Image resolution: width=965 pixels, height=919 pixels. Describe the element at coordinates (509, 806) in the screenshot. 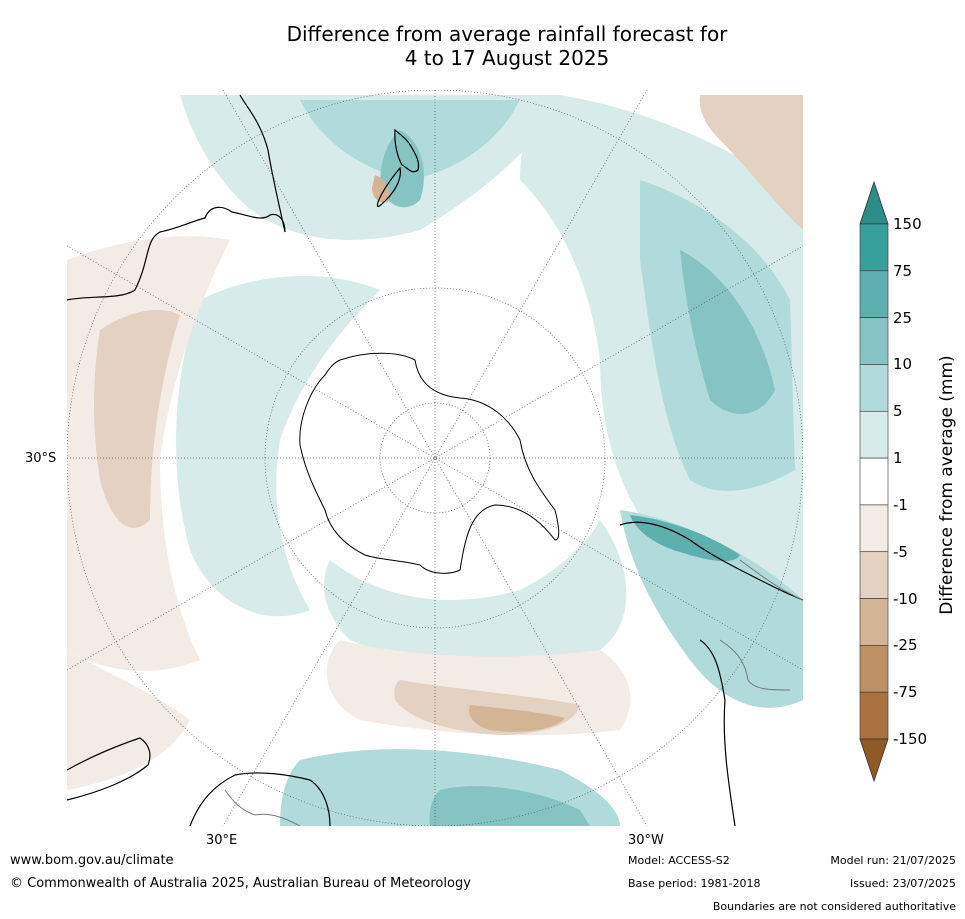

I see `anomaly-teal-bottom-core` at that location.